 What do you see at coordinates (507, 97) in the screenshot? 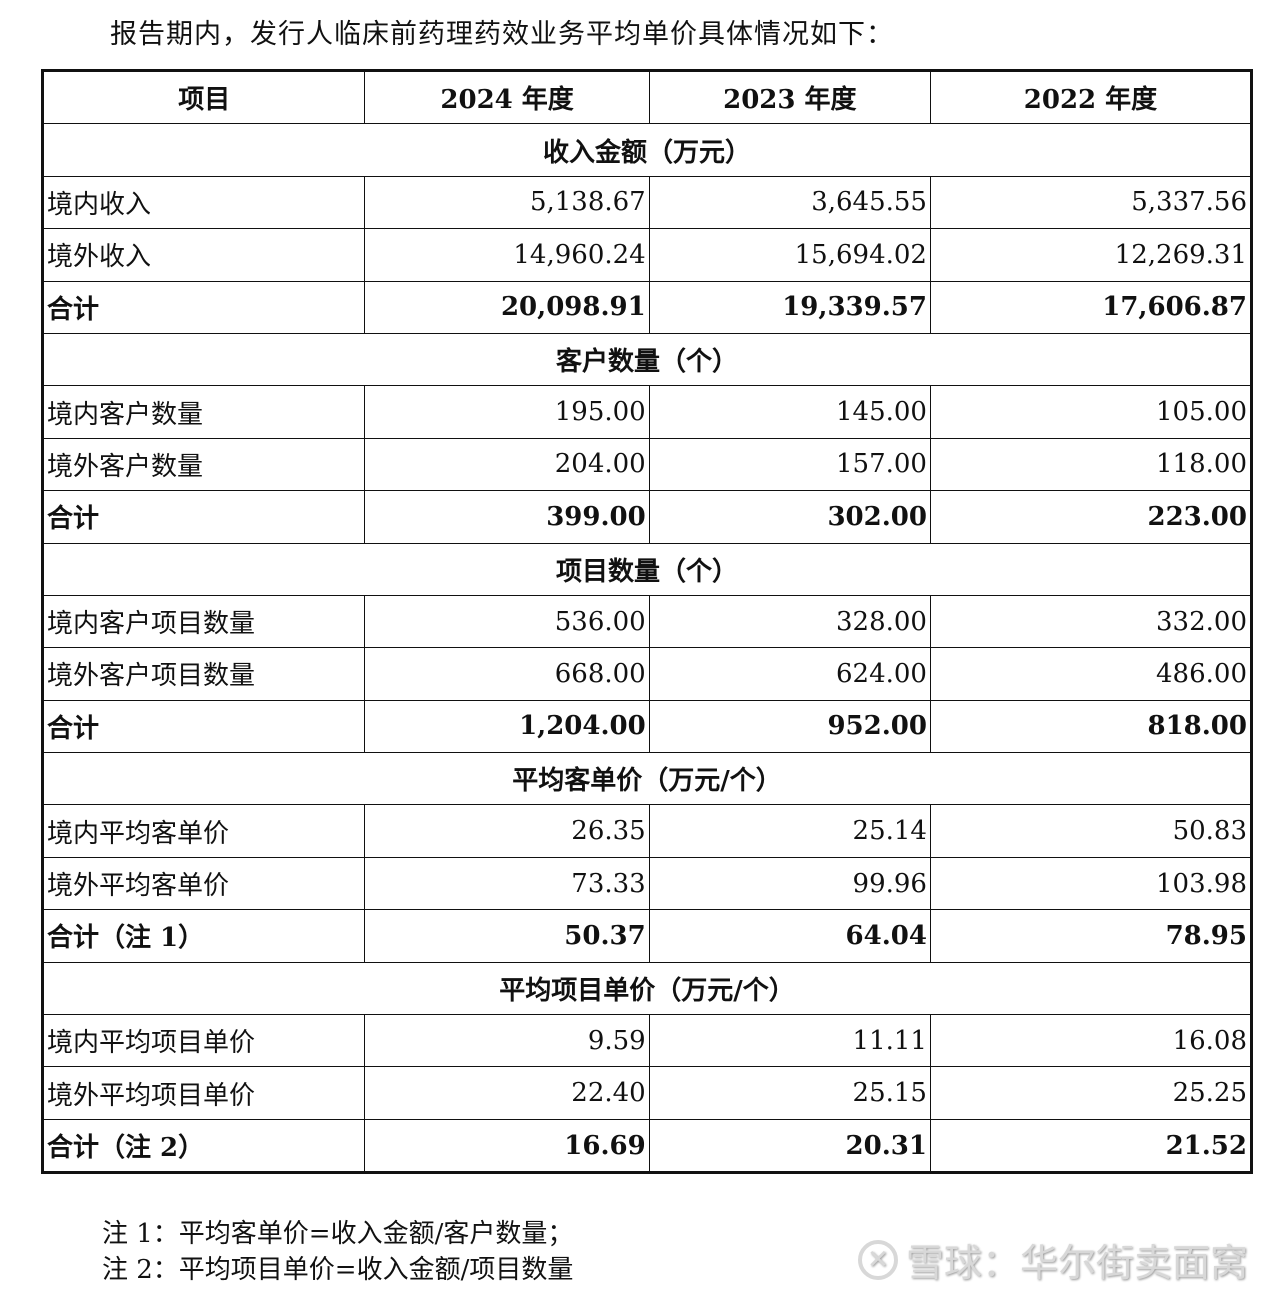
I see `header-2024: 2024 年度` at bounding box center [507, 97].